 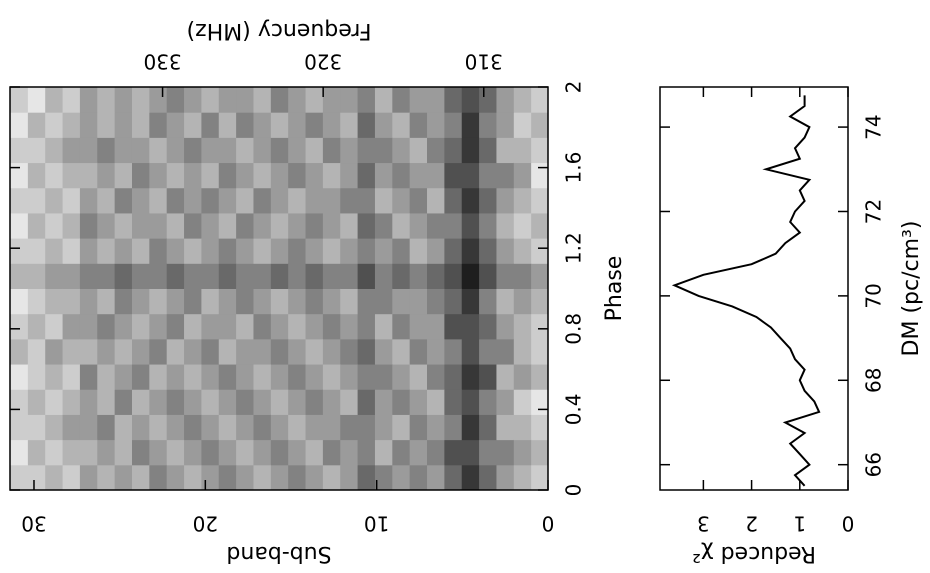 I want to click on y-tick-label: 0.8, so click(x=574, y=329).